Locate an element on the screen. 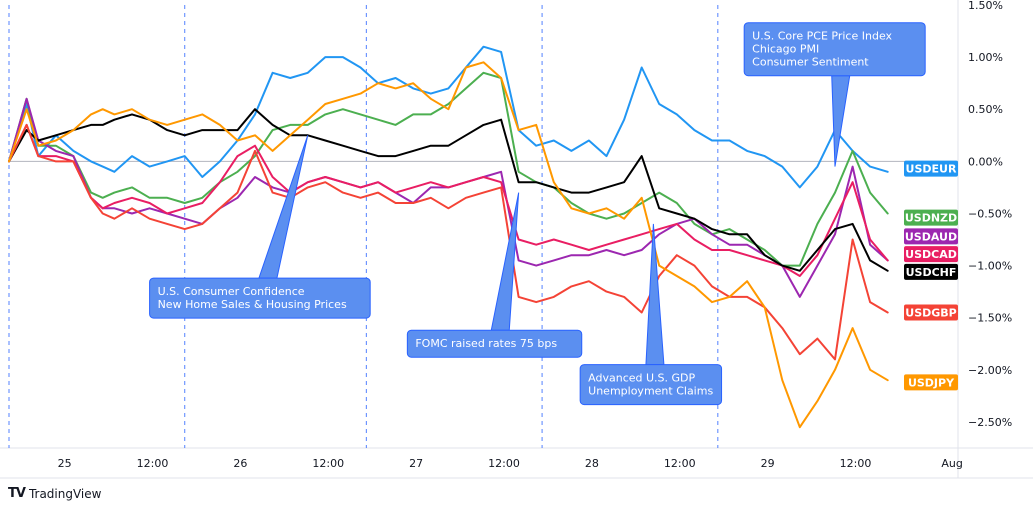 The width and height of the screenshot is (1033, 512). series-badge-usdchf: USDCHF is located at coordinates (931, 271).